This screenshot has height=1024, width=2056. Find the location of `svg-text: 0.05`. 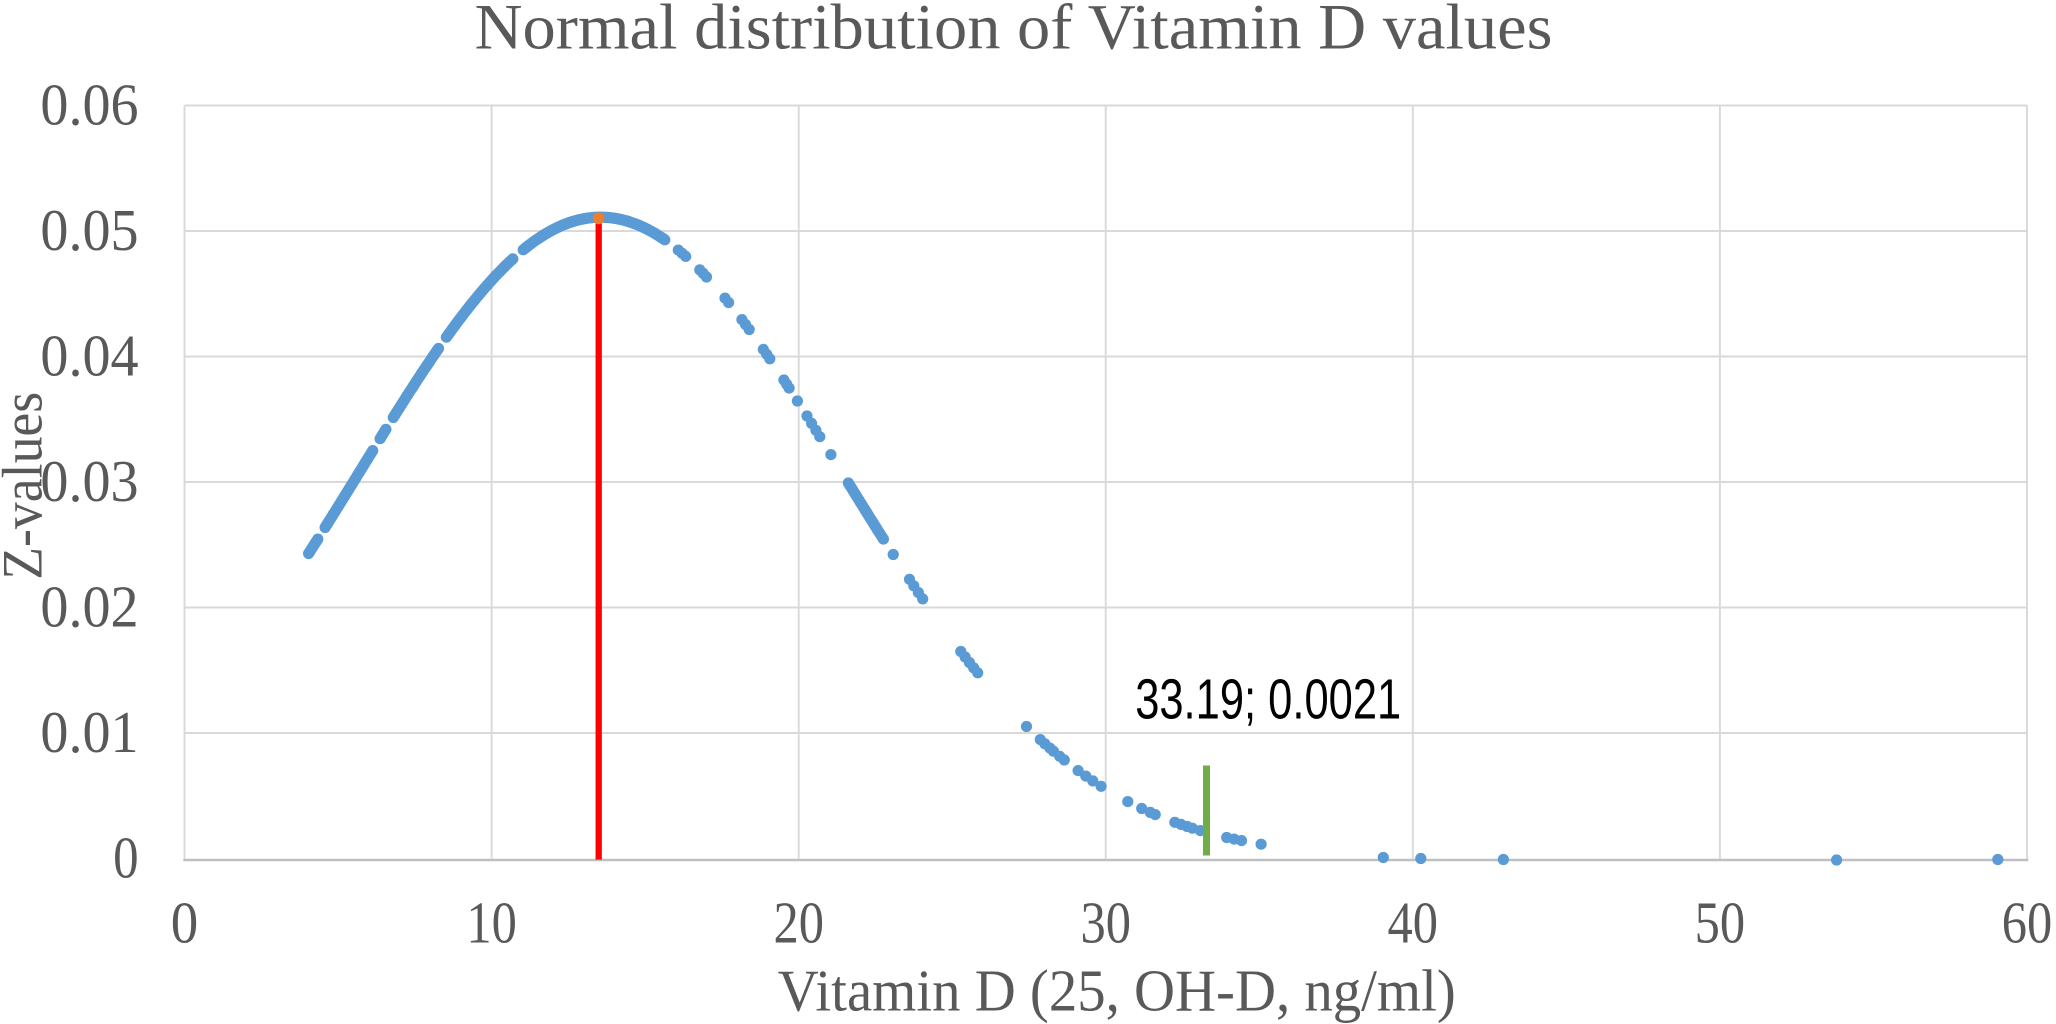

svg-text: 0.05 is located at coordinates (89, 230).